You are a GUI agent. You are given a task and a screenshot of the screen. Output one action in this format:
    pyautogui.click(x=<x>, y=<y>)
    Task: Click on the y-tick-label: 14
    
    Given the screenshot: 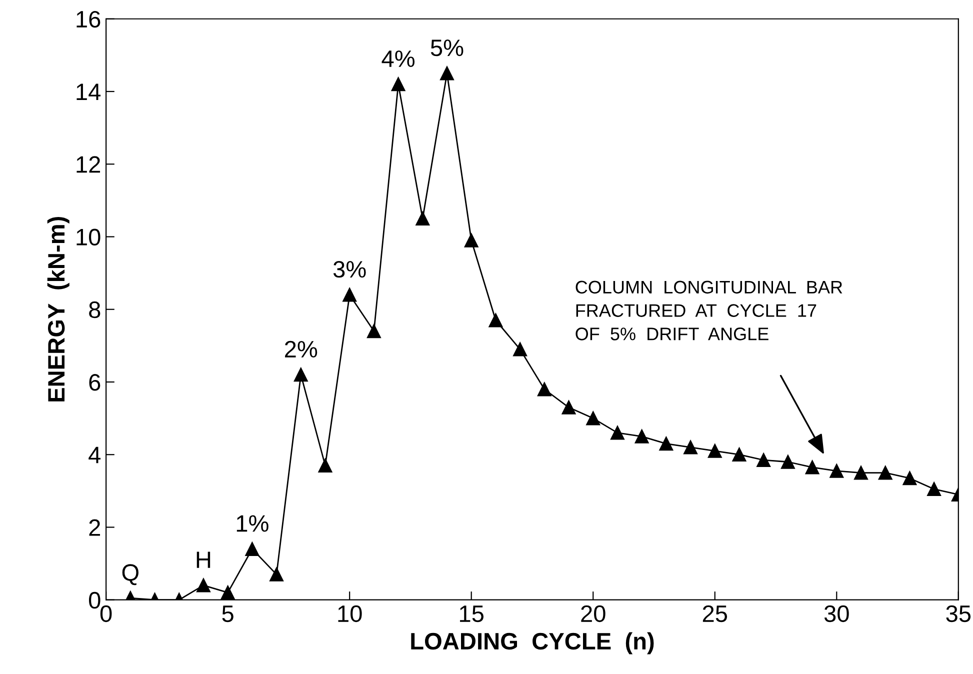 What is the action you would take?
    pyautogui.click(x=88, y=92)
    